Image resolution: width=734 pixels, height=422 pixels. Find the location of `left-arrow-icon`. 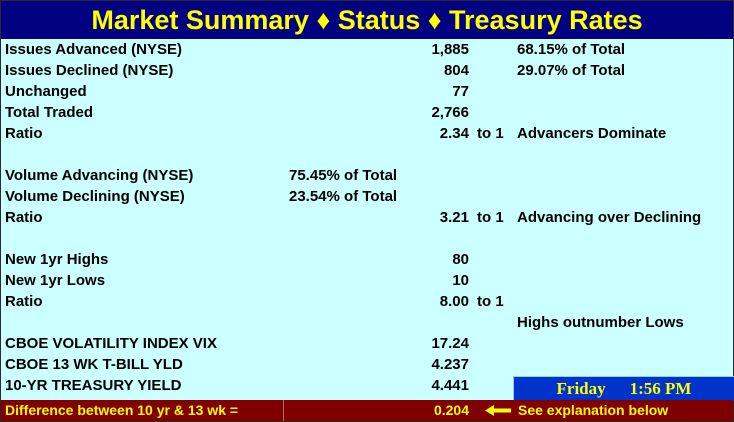

left-arrow-icon is located at coordinates (498, 410).